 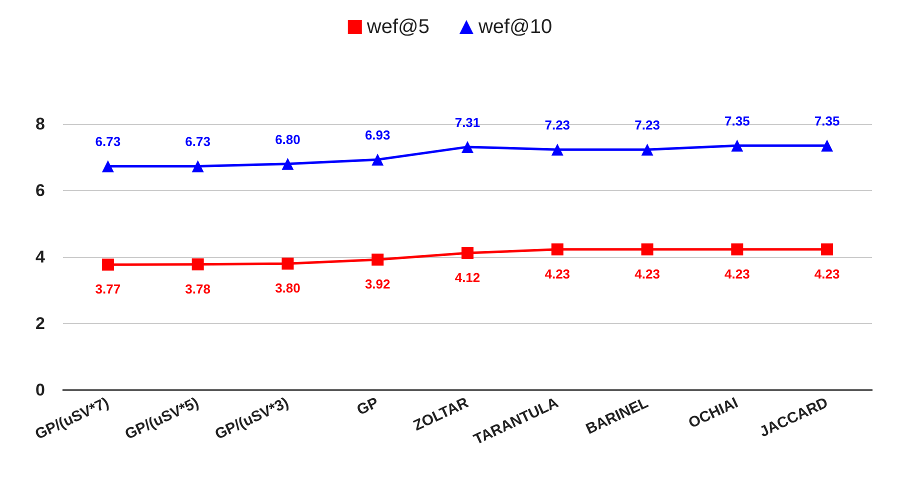 I want to click on y-tick-label: 0, so click(x=40, y=390).